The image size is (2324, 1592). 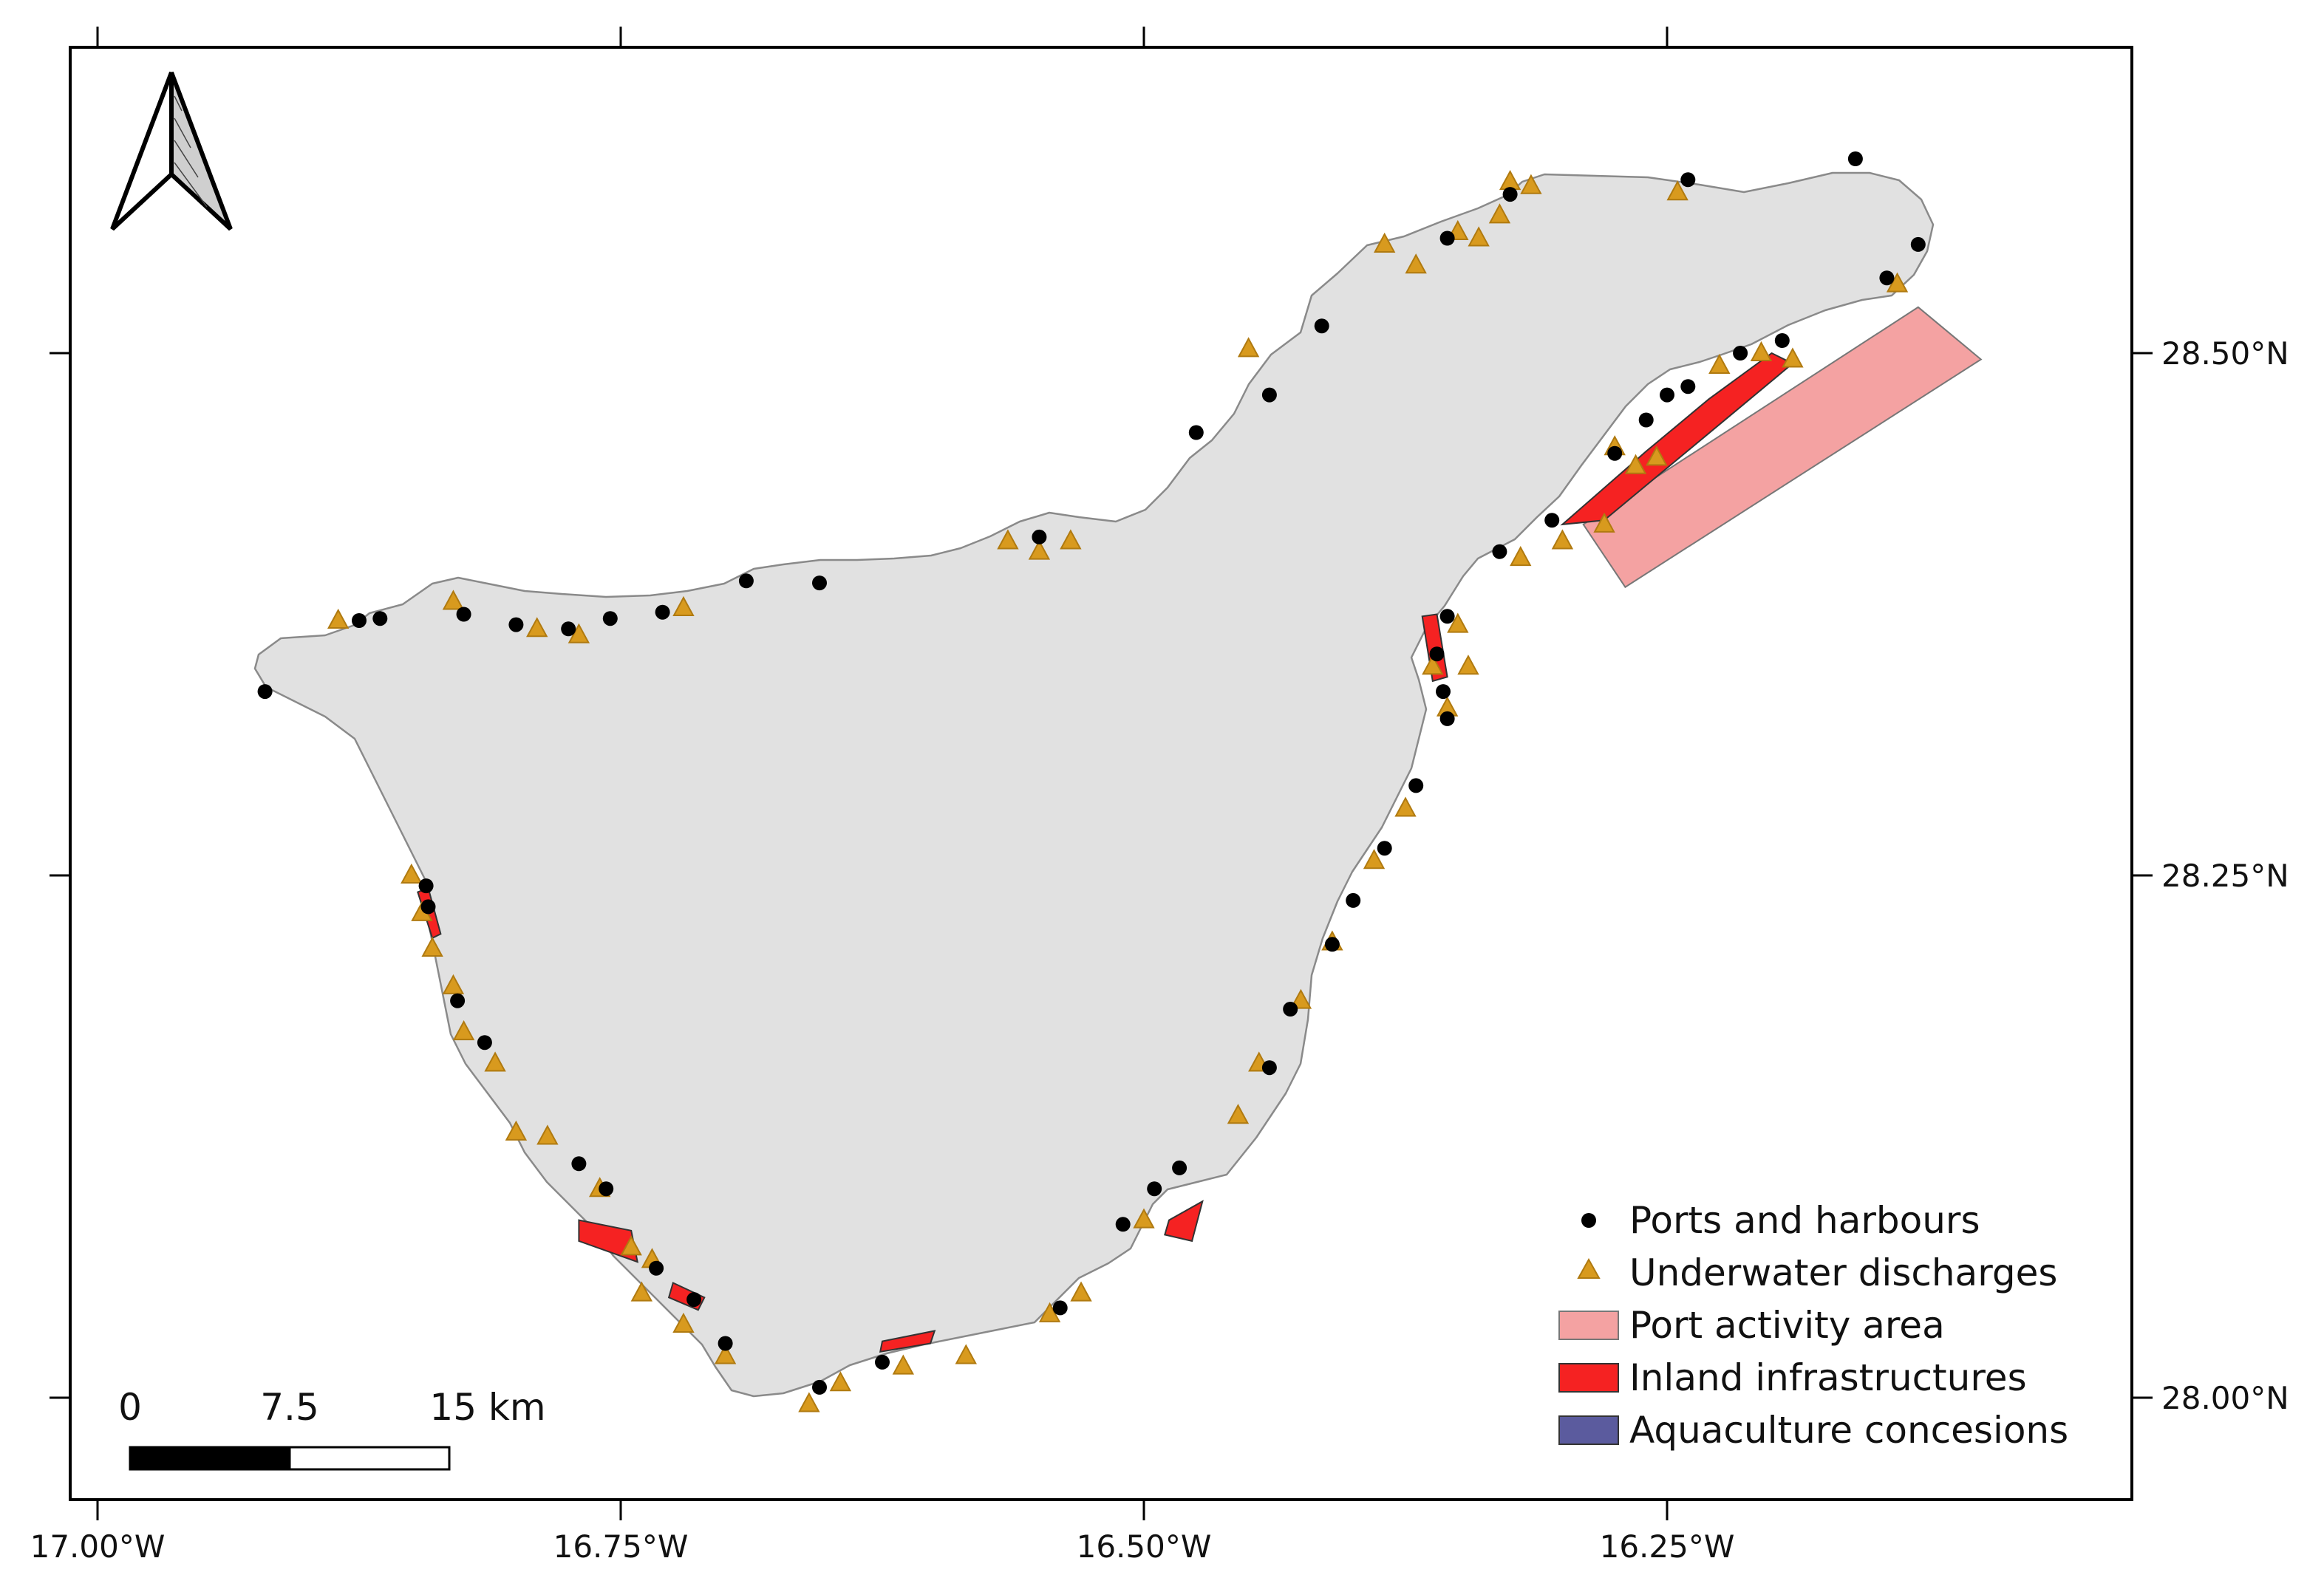 What do you see at coordinates (882, 1532) in the screenshot?
I see `x-axis: 17.00°W 16.75°W 16.50°W 16.25°W` at bounding box center [882, 1532].